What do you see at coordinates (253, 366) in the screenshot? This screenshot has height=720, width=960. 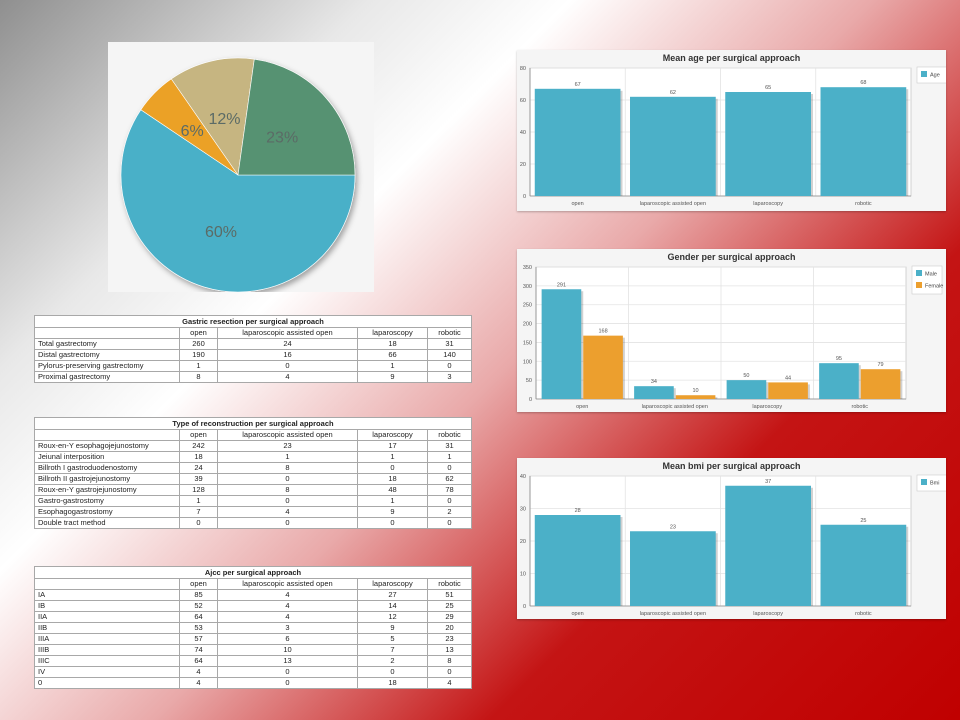 I see `table-row: Pylorus-preserving gastrectomy 1 0 1 0` at bounding box center [253, 366].